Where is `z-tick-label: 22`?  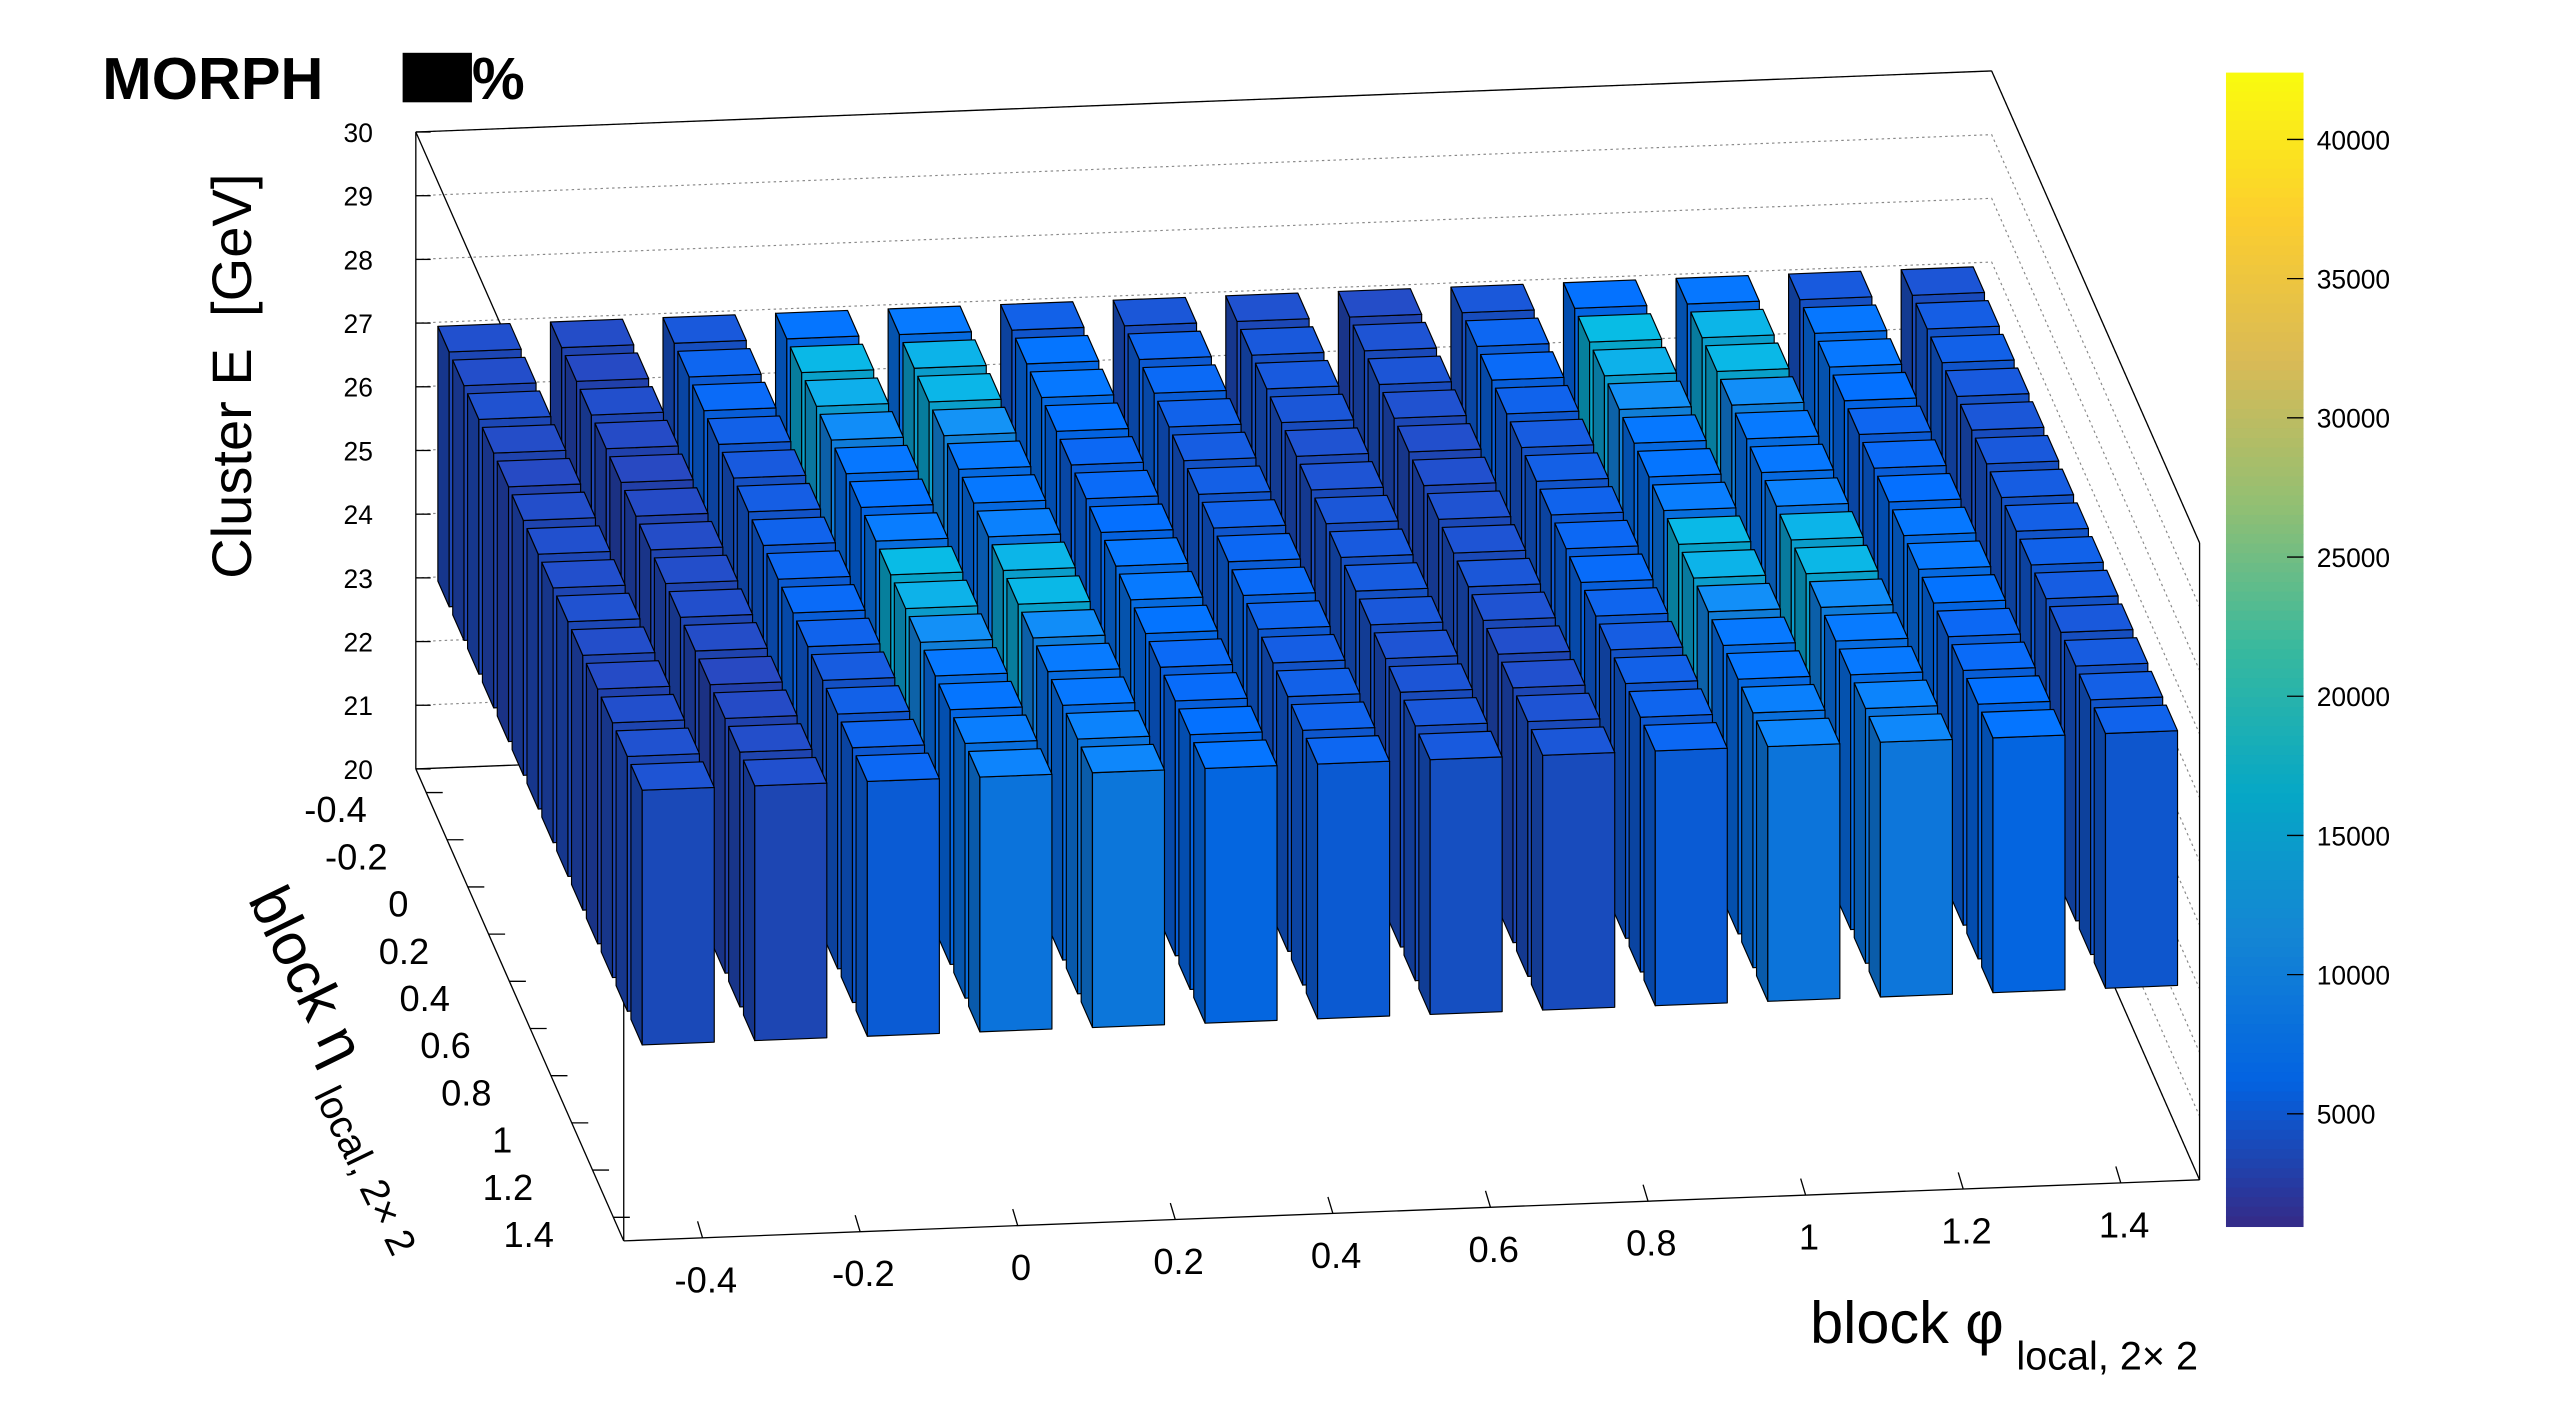 z-tick-label: 22 is located at coordinates (358, 642).